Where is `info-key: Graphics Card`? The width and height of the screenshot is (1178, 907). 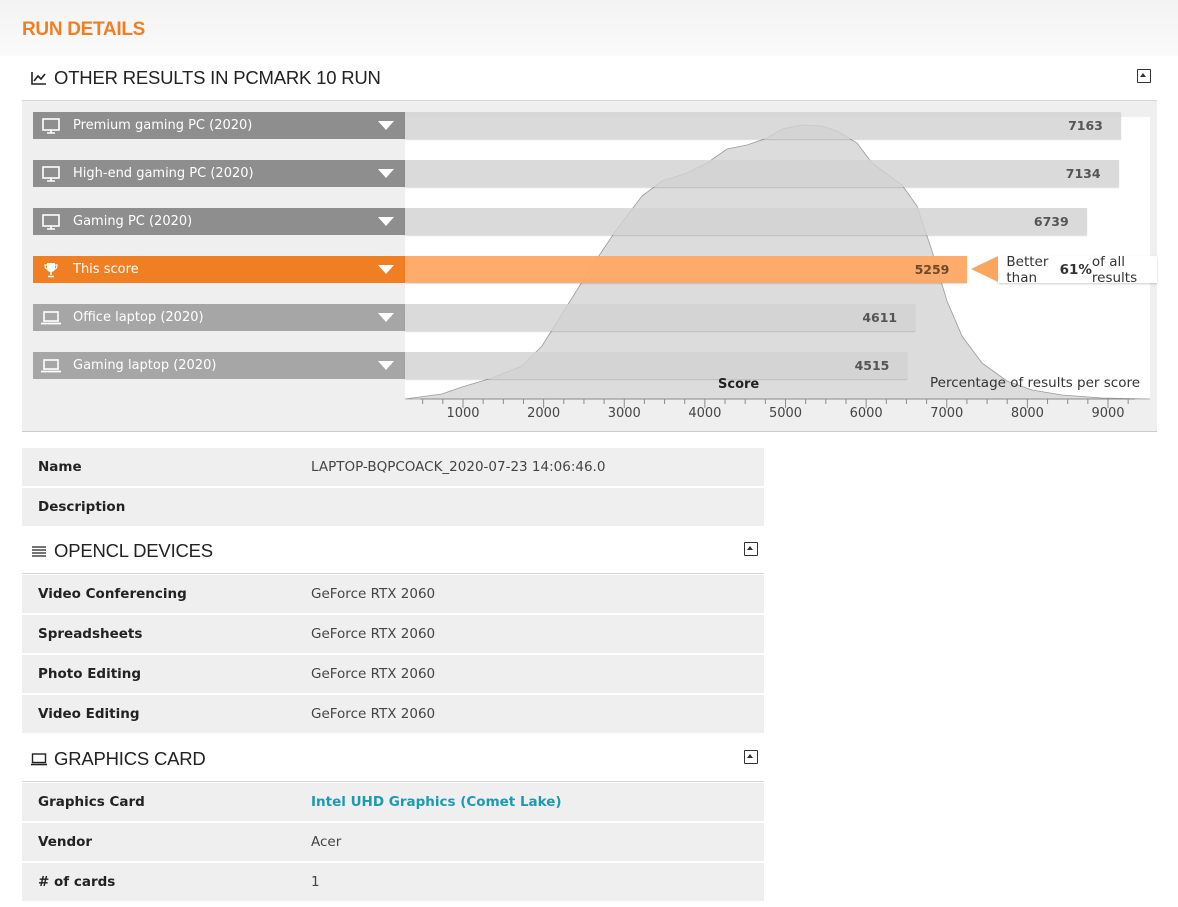
info-key: Graphics Card is located at coordinates (91, 802).